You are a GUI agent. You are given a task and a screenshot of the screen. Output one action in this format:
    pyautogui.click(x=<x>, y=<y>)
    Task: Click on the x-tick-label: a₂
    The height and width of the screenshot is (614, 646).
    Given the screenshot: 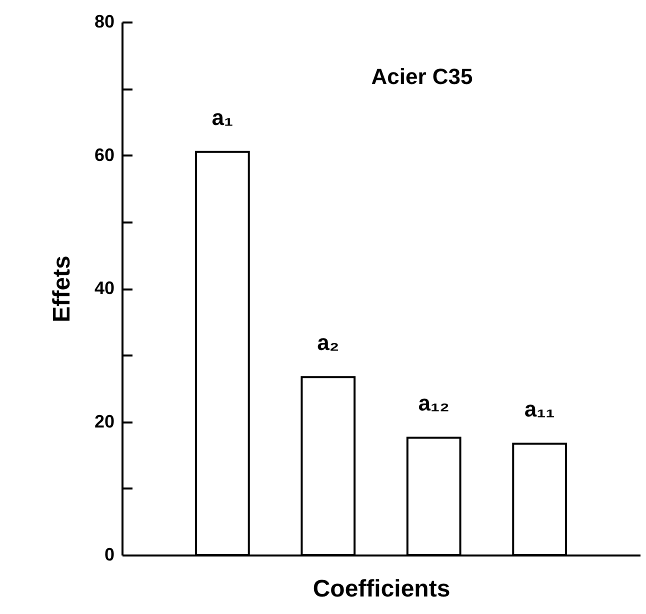 What is the action you would take?
    pyautogui.click(x=328, y=343)
    